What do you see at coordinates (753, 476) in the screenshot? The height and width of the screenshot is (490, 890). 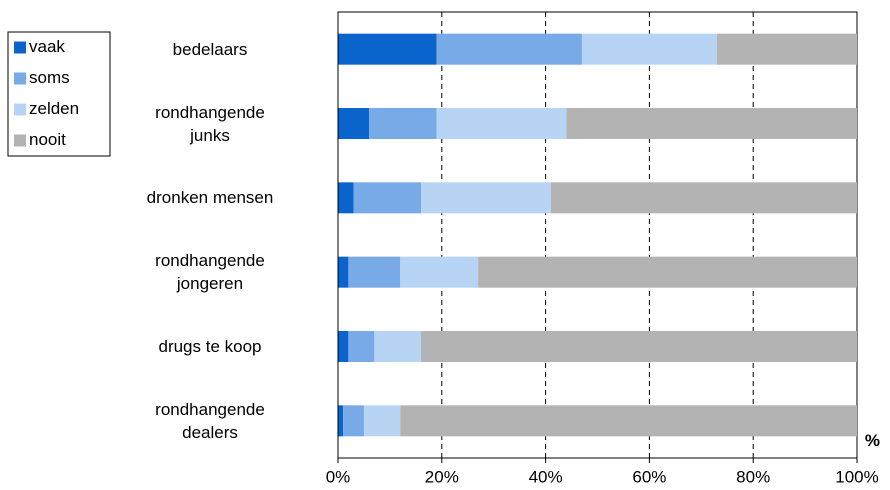 I see `x-tick-label: 80%` at bounding box center [753, 476].